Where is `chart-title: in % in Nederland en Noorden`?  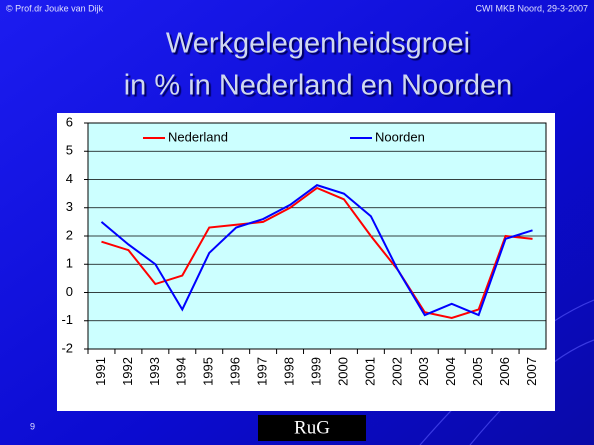
chart-title: in % in Nederland en Noorden is located at coordinates (318, 86).